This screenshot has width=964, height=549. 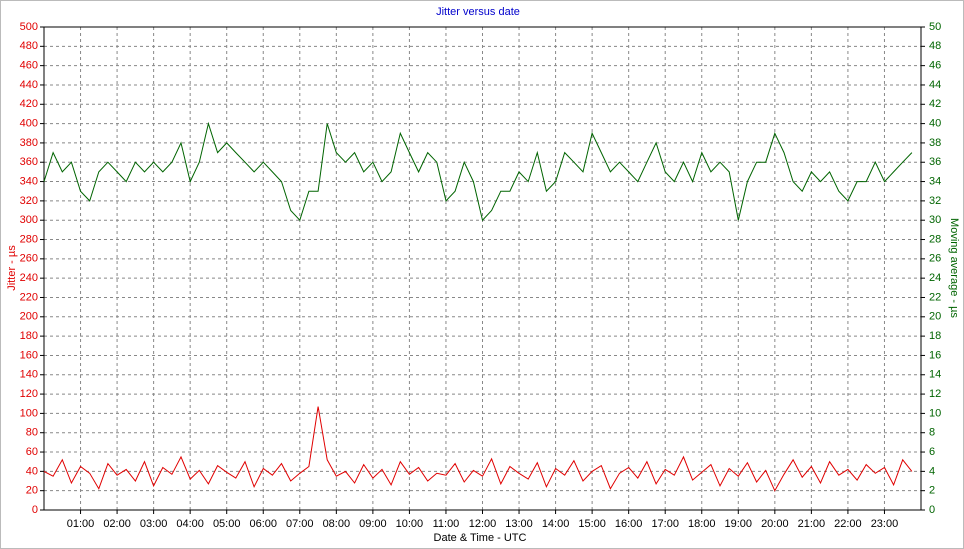 What do you see at coordinates (227, 524) in the screenshot?
I see `x-tick-label: 05:00` at bounding box center [227, 524].